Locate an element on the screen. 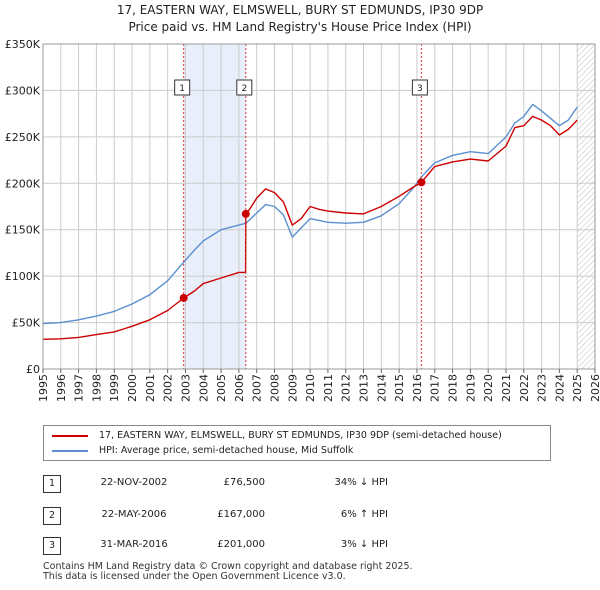  x-tick-label: 2019 is located at coordinates (470, 388).